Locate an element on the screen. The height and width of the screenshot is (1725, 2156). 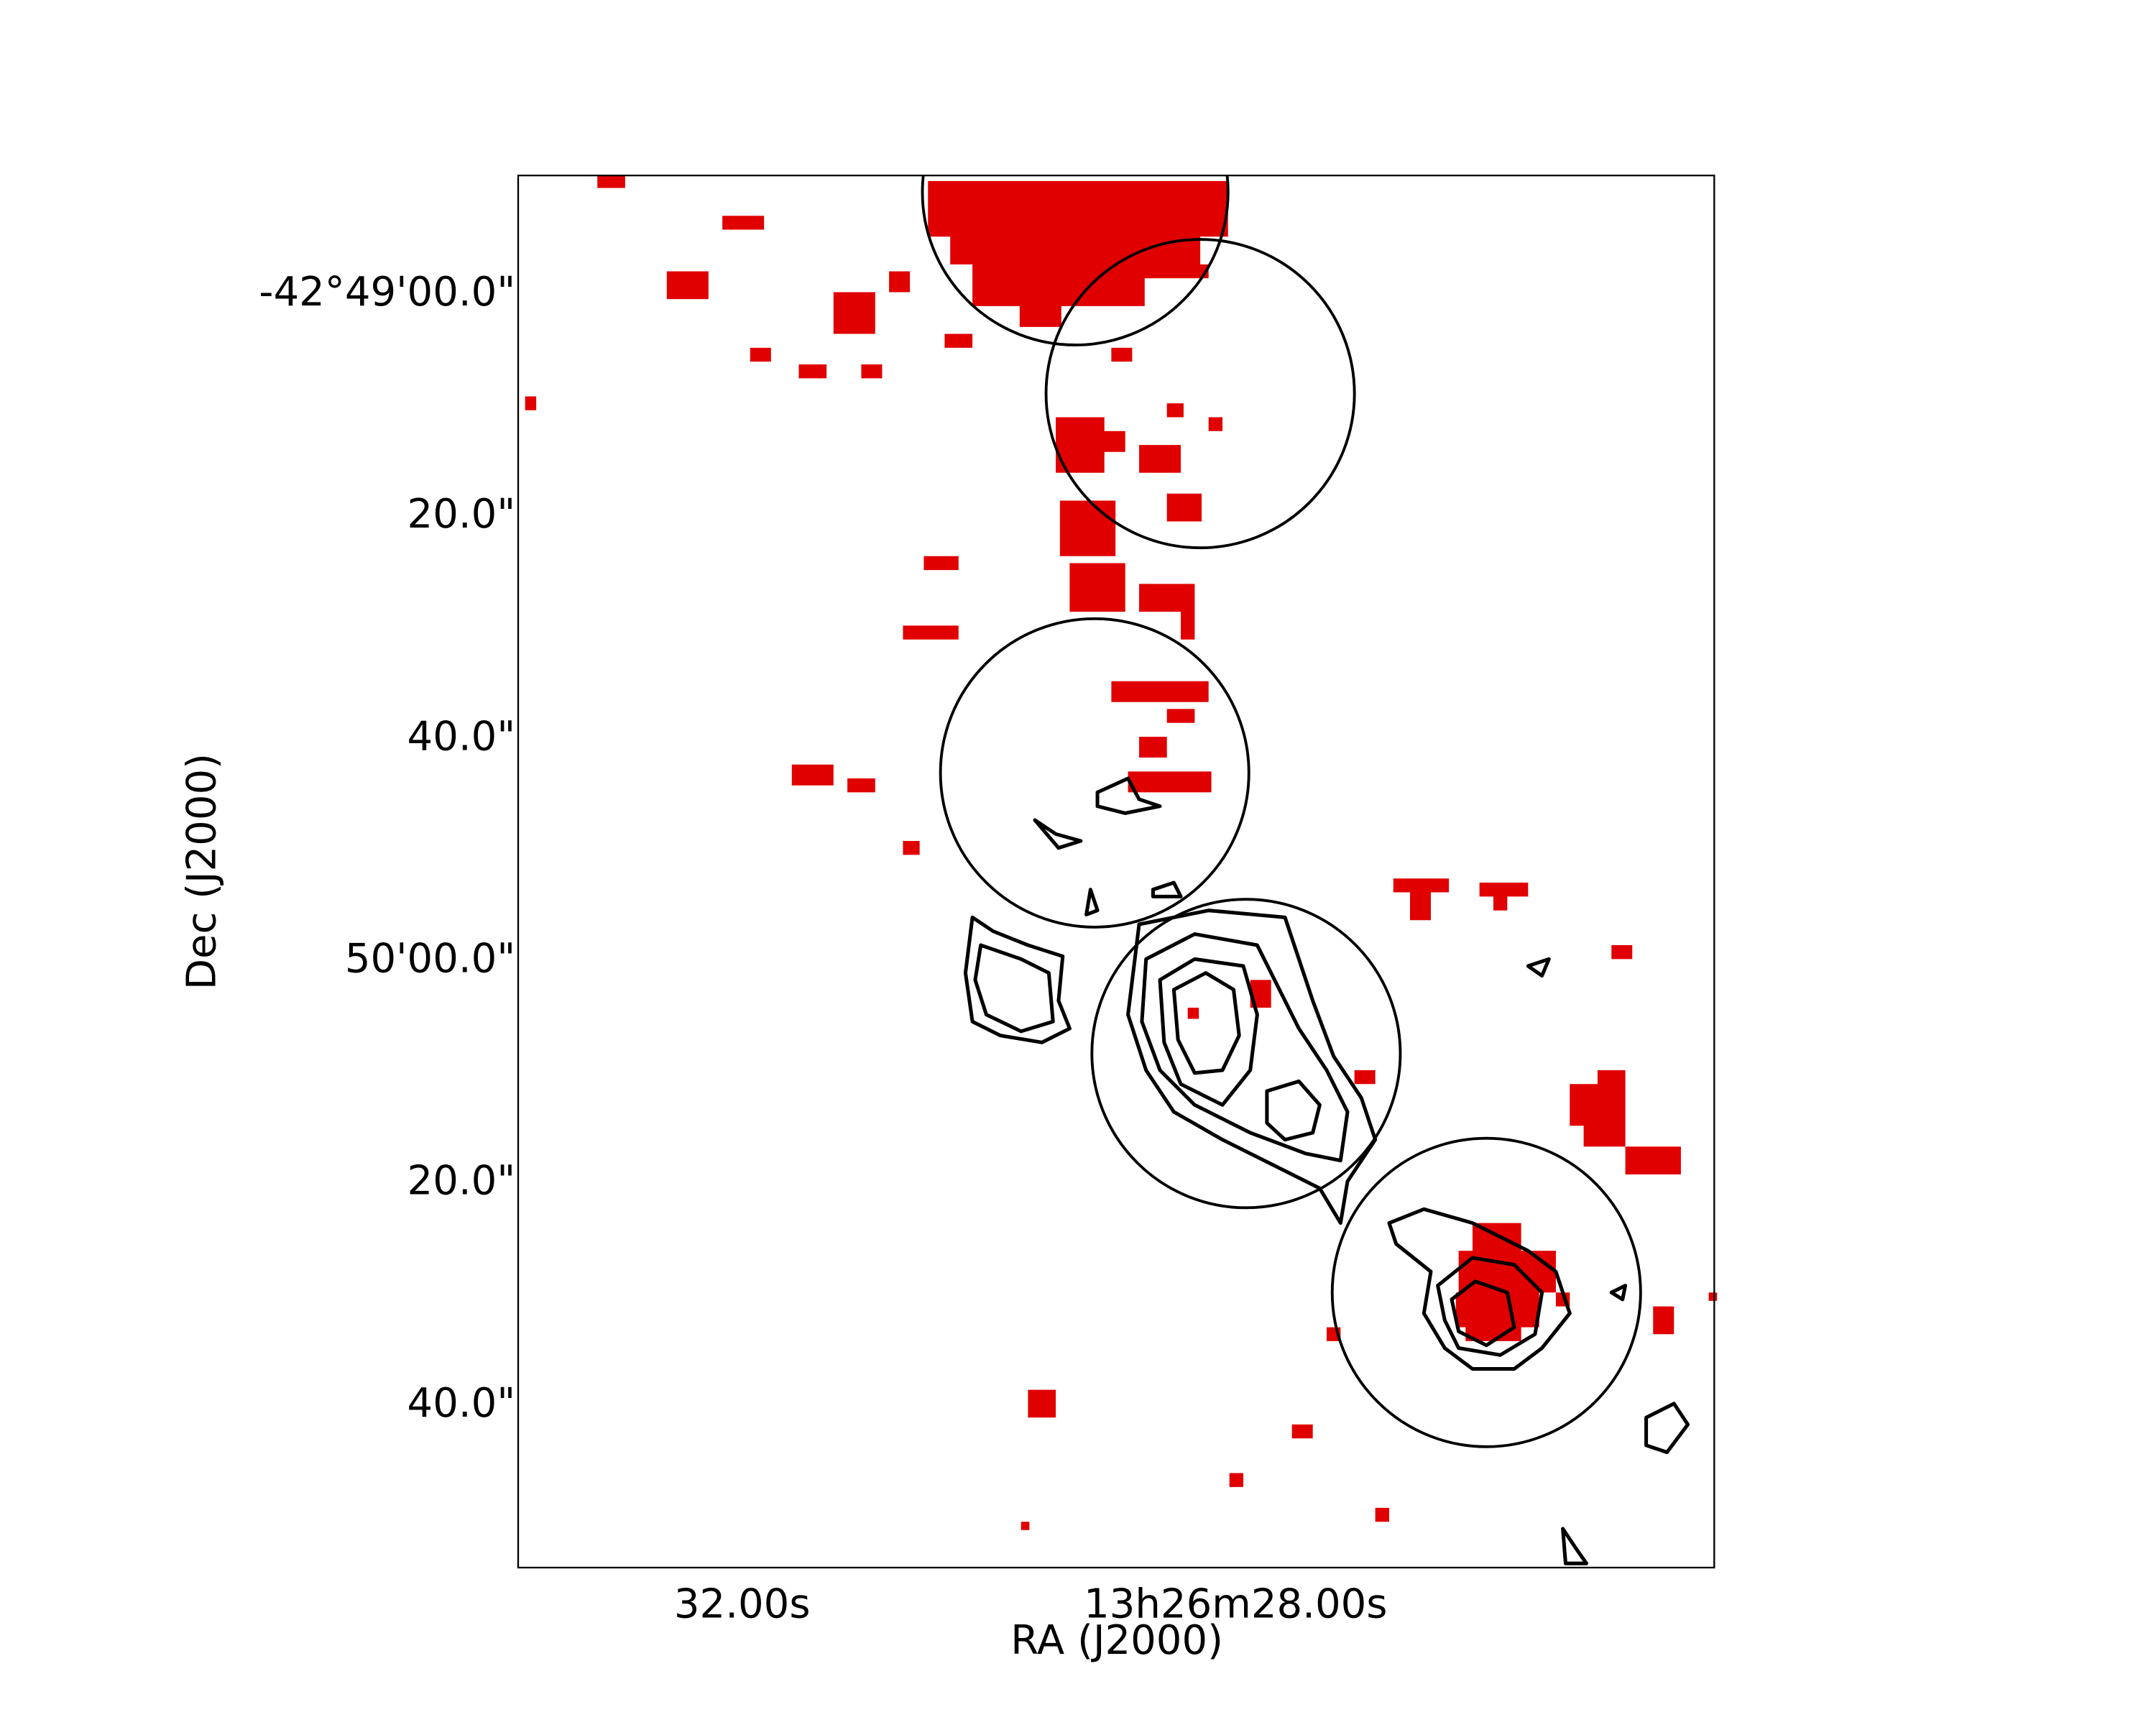
y-tick-label: 50'00.0" is located at coordinates (430, 958).